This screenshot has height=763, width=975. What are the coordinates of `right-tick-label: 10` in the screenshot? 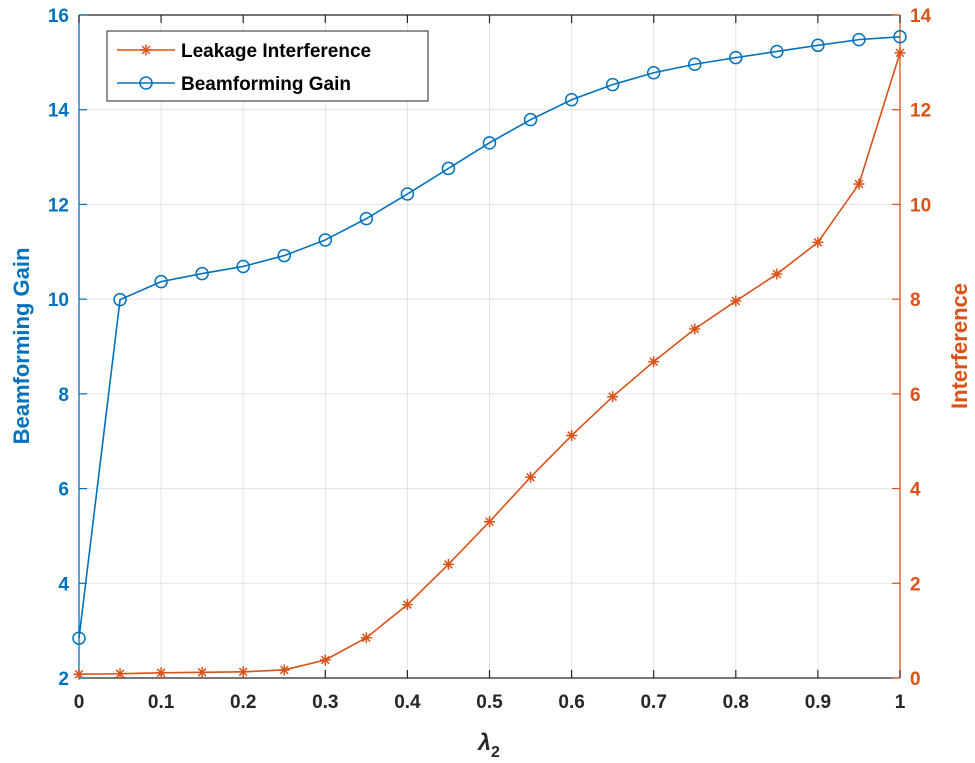 It's located at (920, 205).